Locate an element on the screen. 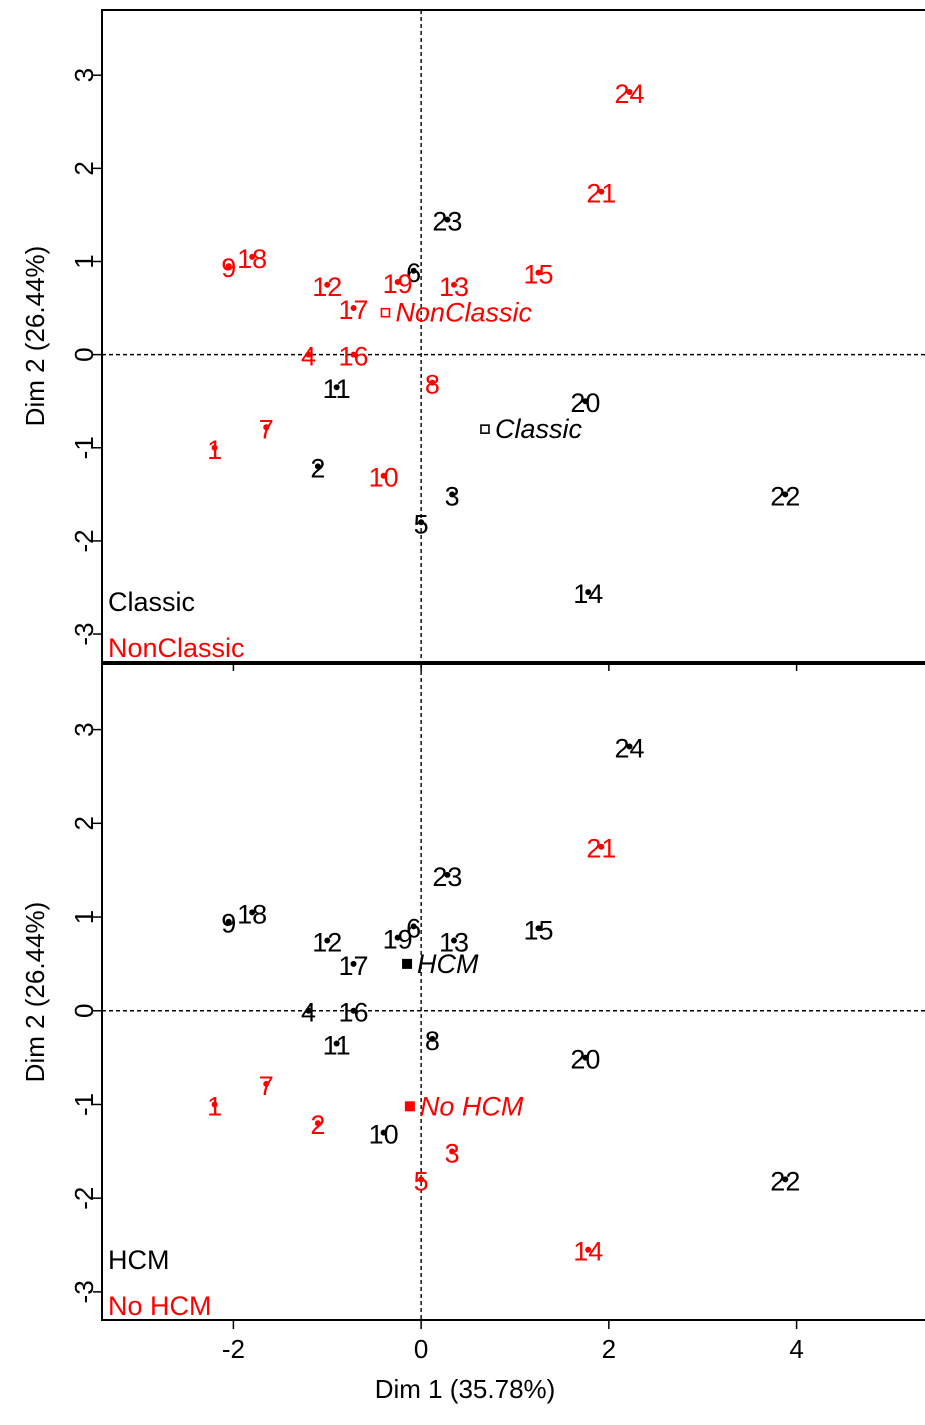 This screenshot has width=925, height=1425. y-tick-label: -2 is located at coordinates (84, 1198).